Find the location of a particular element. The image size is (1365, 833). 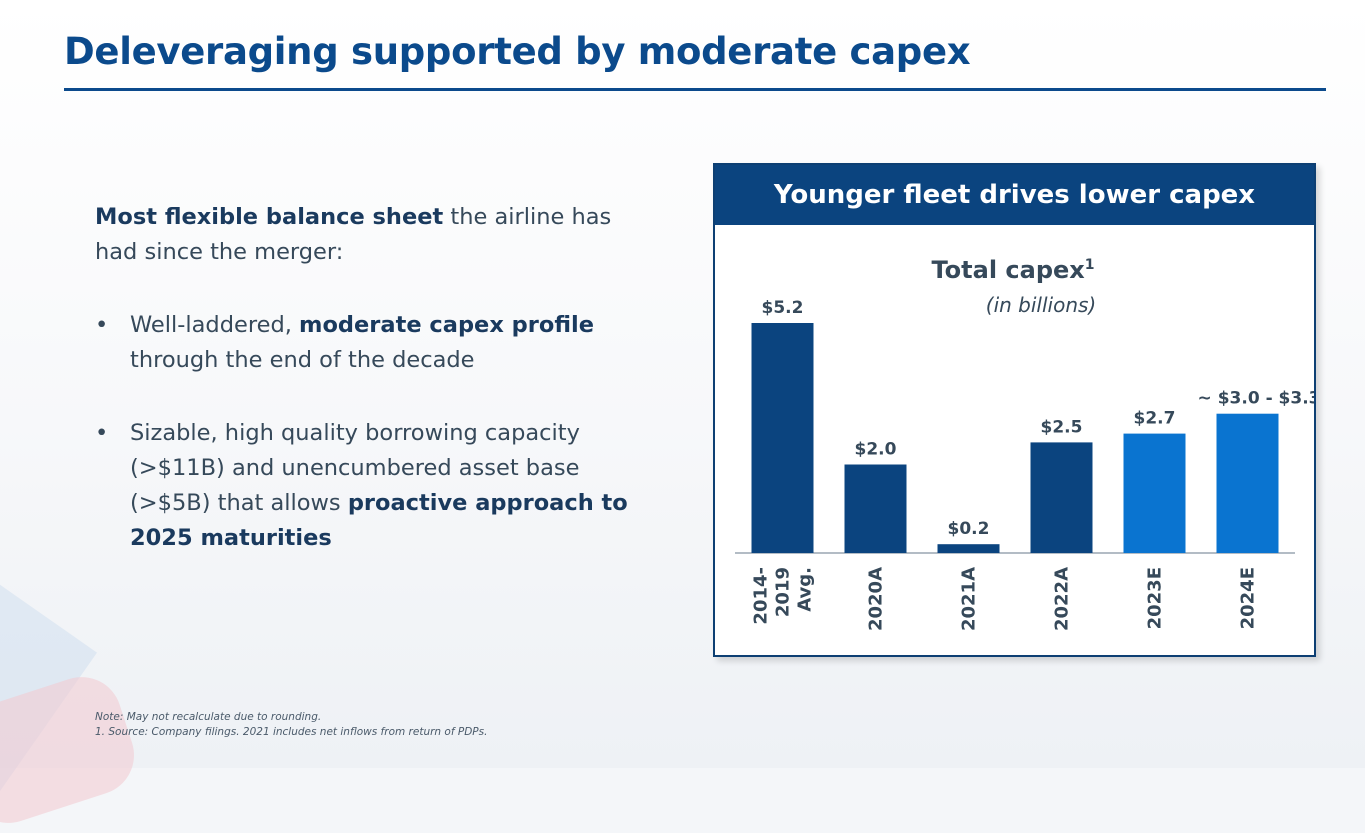

bullet-text-bold: moderate capex profile is located at coordinates (446, 325).